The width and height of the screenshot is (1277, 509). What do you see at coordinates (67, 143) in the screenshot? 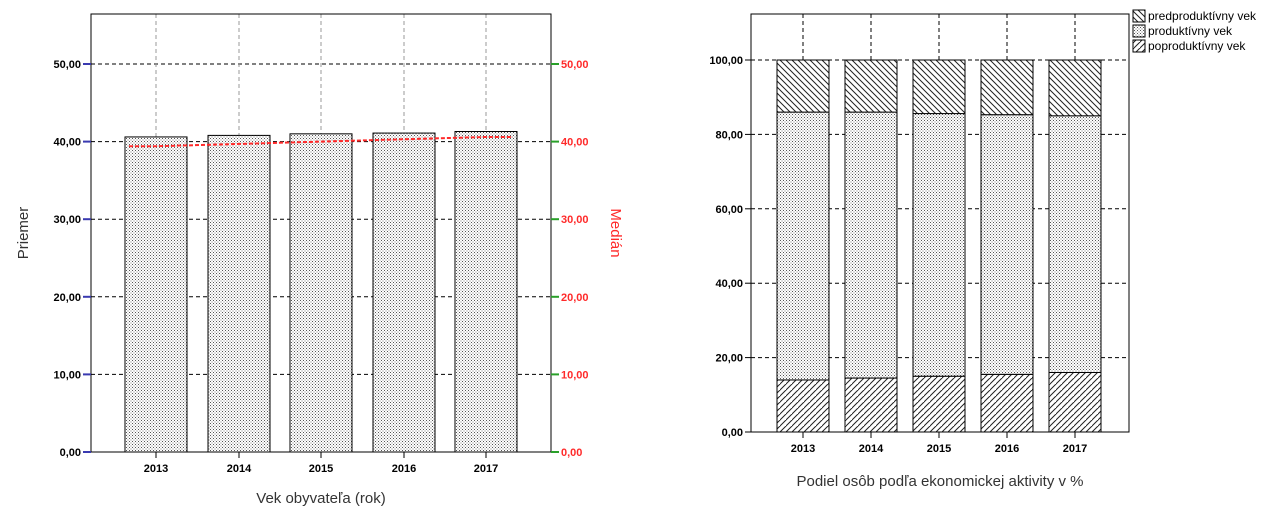
I see `left-y-tick-label: 40,00` at bounding box center [67, 143].